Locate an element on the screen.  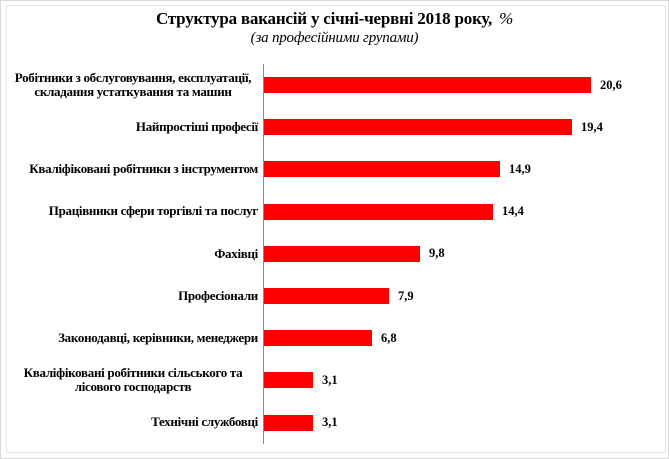
value-label: 14,4 is located at coordinates (513, 211).